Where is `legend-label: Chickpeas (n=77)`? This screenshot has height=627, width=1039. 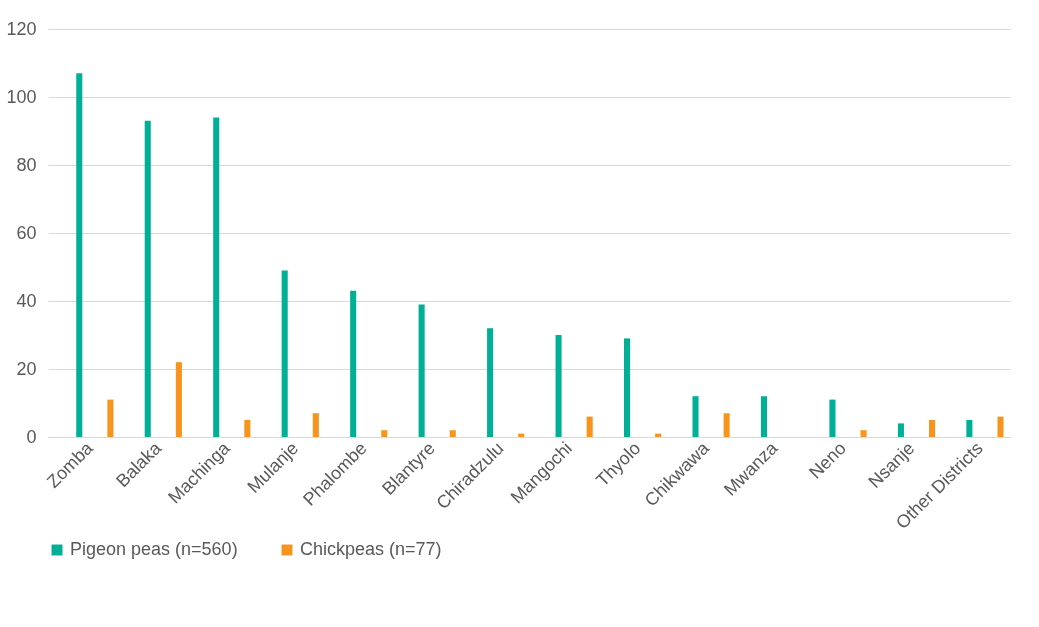
legend-label: Chickpeas (n=77) is located at coordinates (371, 549).